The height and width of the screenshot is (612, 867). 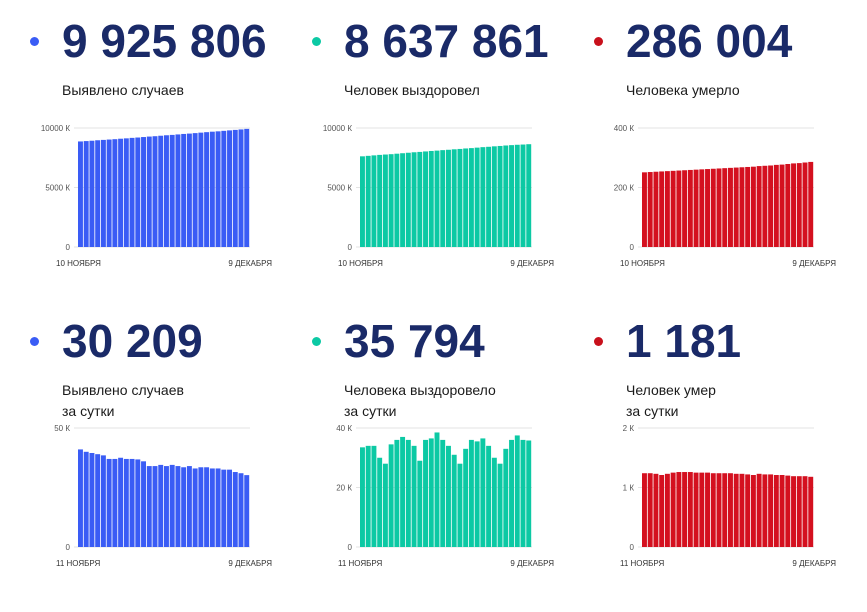 What do you see at coordinates (344, 428) in the screenshot?
I see `y-tick-label: 40 К` at bounding box center [344, 428].